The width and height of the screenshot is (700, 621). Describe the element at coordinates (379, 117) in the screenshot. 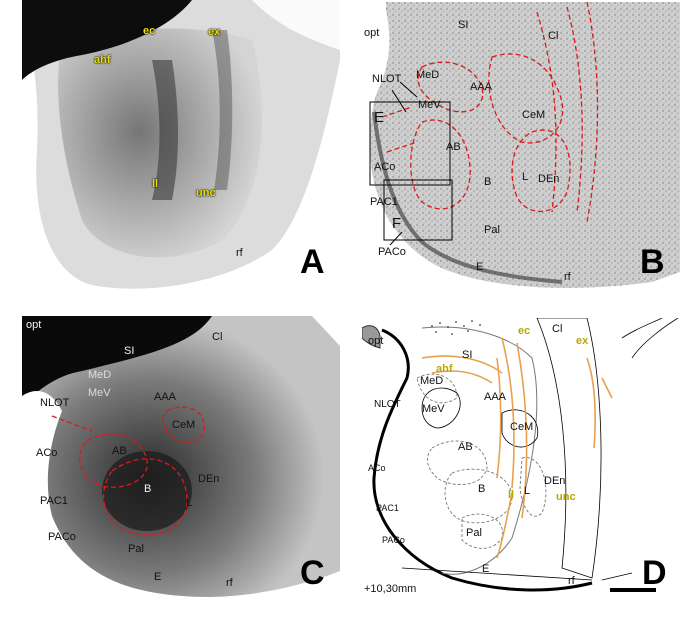

I see `label-box-e: E` at that location.